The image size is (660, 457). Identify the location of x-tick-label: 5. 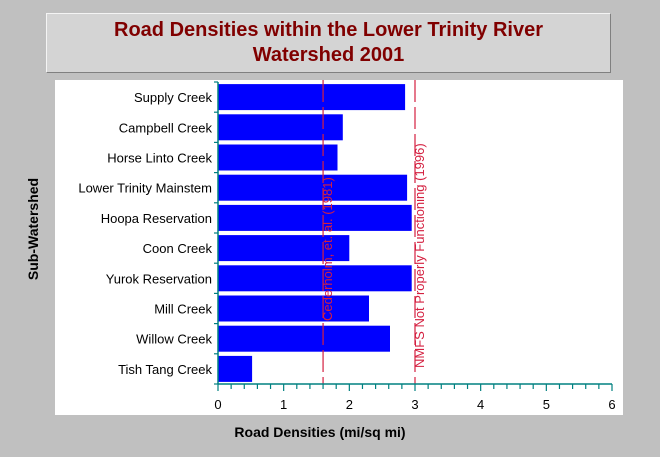
(546, 404).